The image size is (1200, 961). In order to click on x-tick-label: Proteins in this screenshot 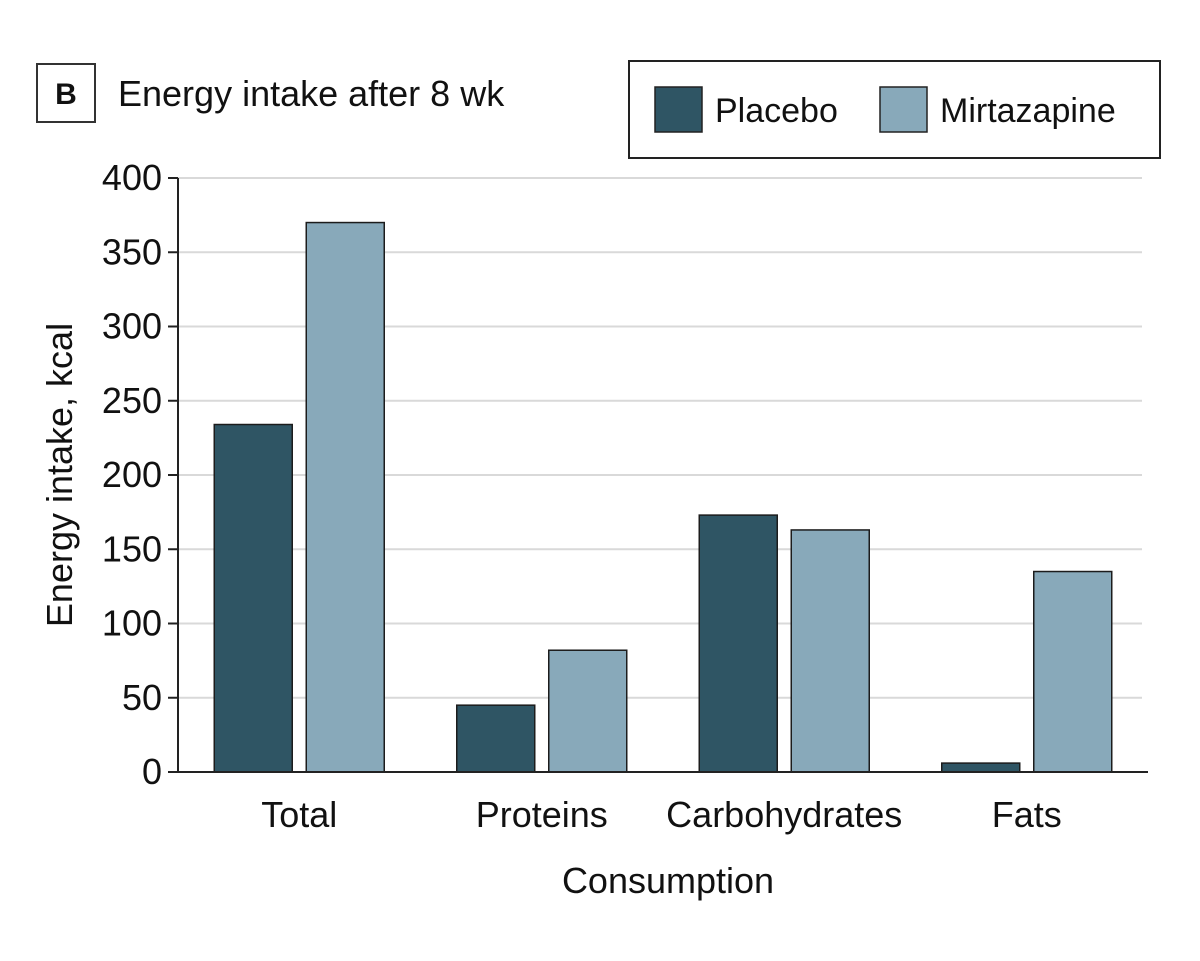, I will do `click(542, 814)`.